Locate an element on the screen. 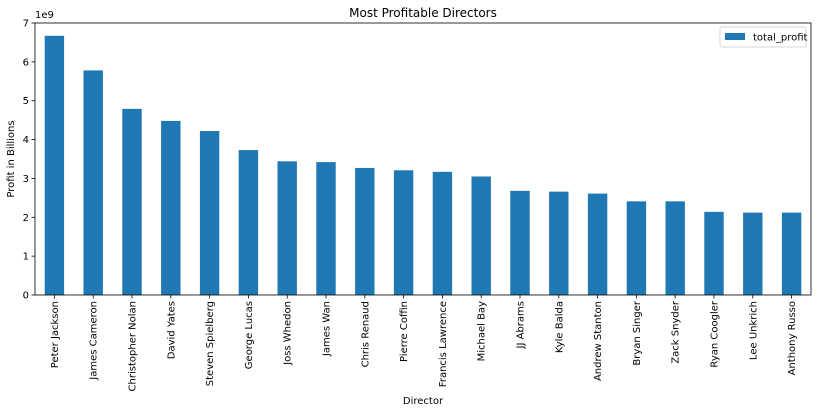 This screenshot has height=413, width=822. x-tick-label: Christopher Nolan is located at coordinates (133, 346).